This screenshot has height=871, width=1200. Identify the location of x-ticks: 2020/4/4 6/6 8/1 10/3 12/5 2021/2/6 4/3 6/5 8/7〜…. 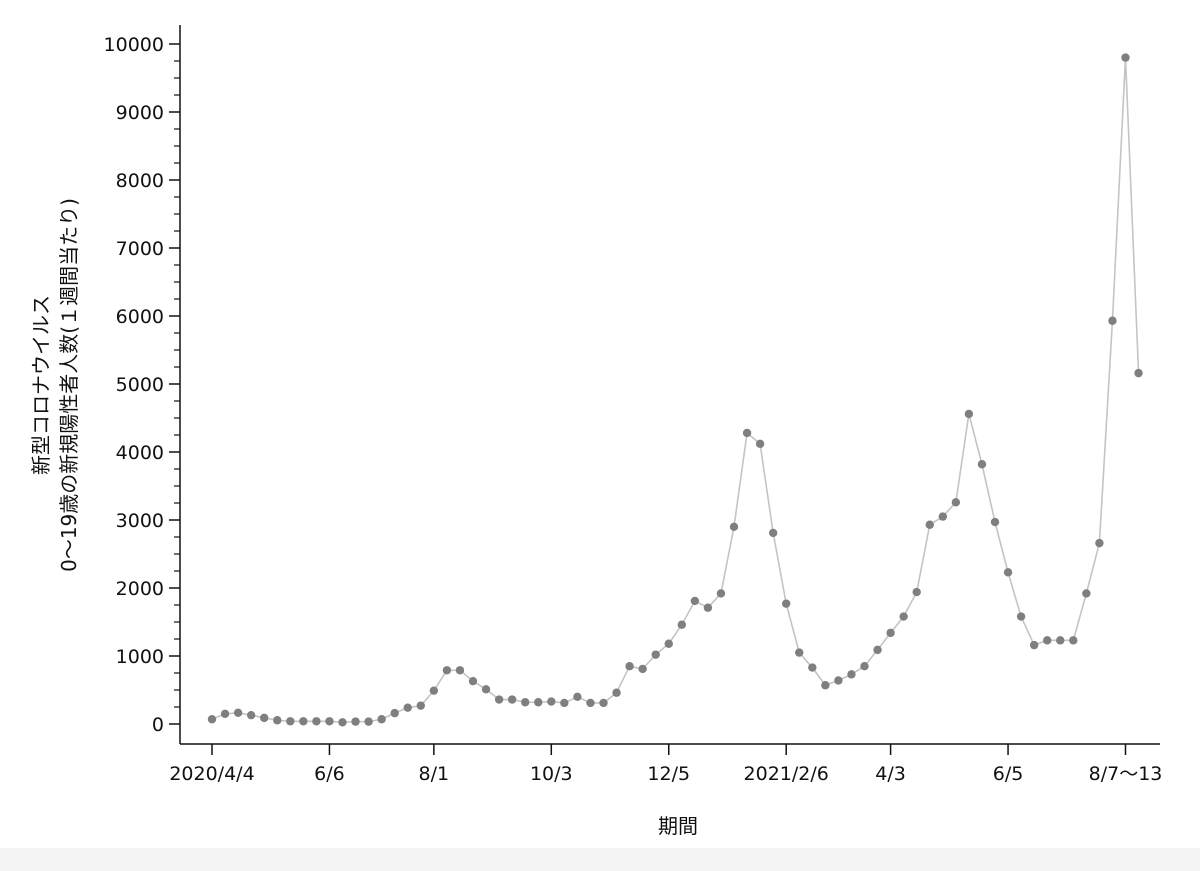
(665, 764).